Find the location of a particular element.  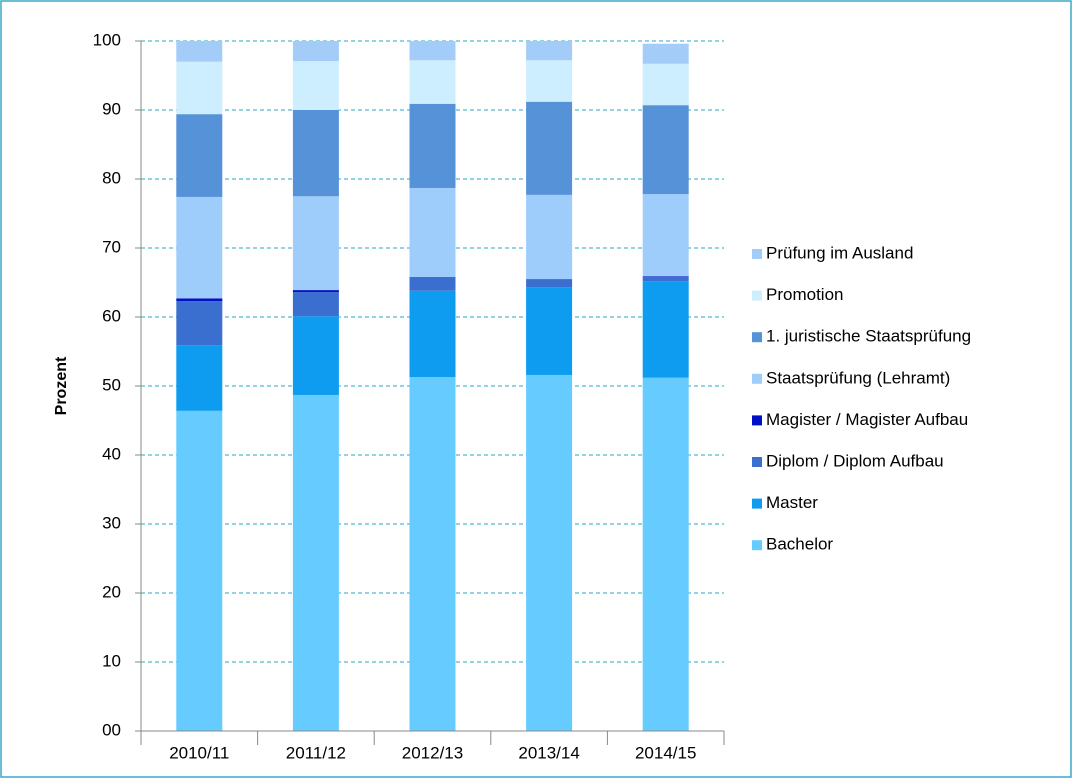

y-tick-label: 80 is located at coordinates (111, 177).